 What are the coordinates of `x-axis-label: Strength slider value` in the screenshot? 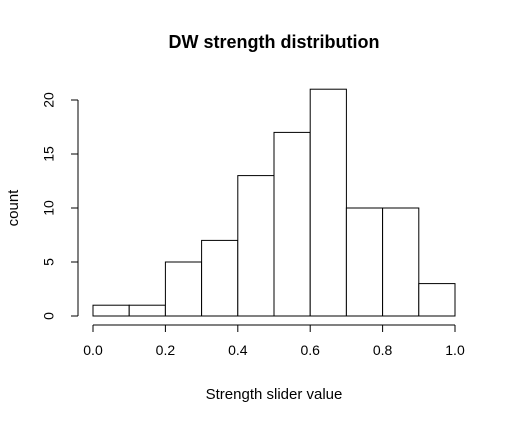 It's located at (274, 394).